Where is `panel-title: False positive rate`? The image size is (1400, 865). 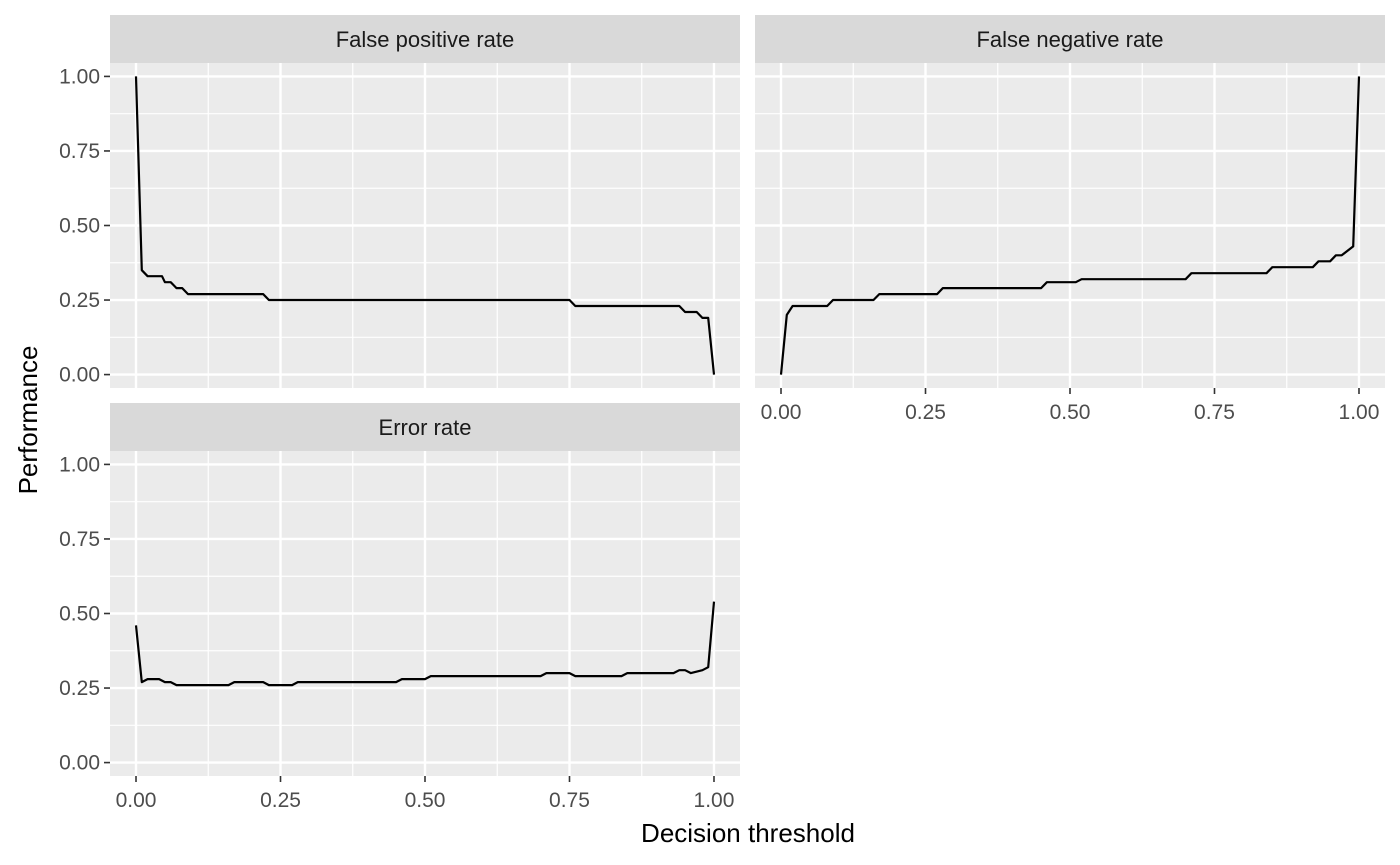 panel-title: False positive rate is located at coordinates (425, 39).